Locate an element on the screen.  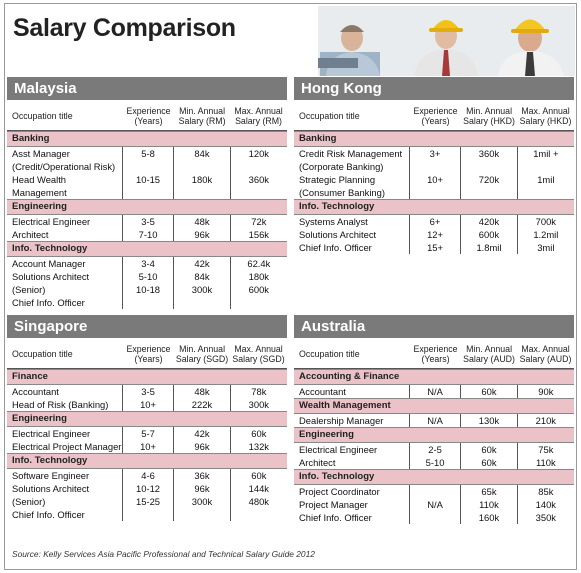
value-cell: 2-5 is located at coordinates (435, 449).